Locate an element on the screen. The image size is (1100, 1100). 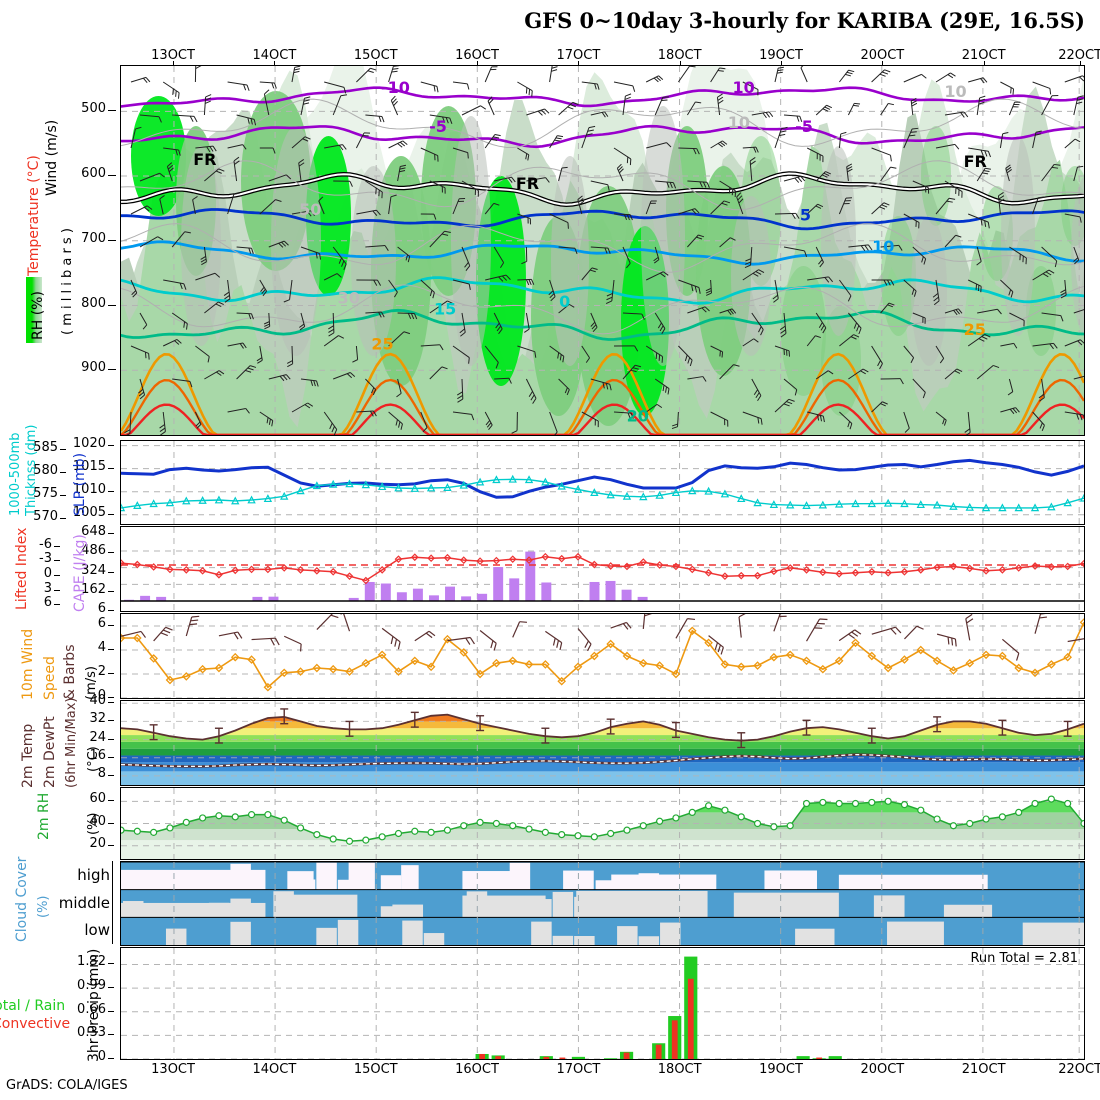
y-tick-label: 16 is located at coordinates (97, 755).